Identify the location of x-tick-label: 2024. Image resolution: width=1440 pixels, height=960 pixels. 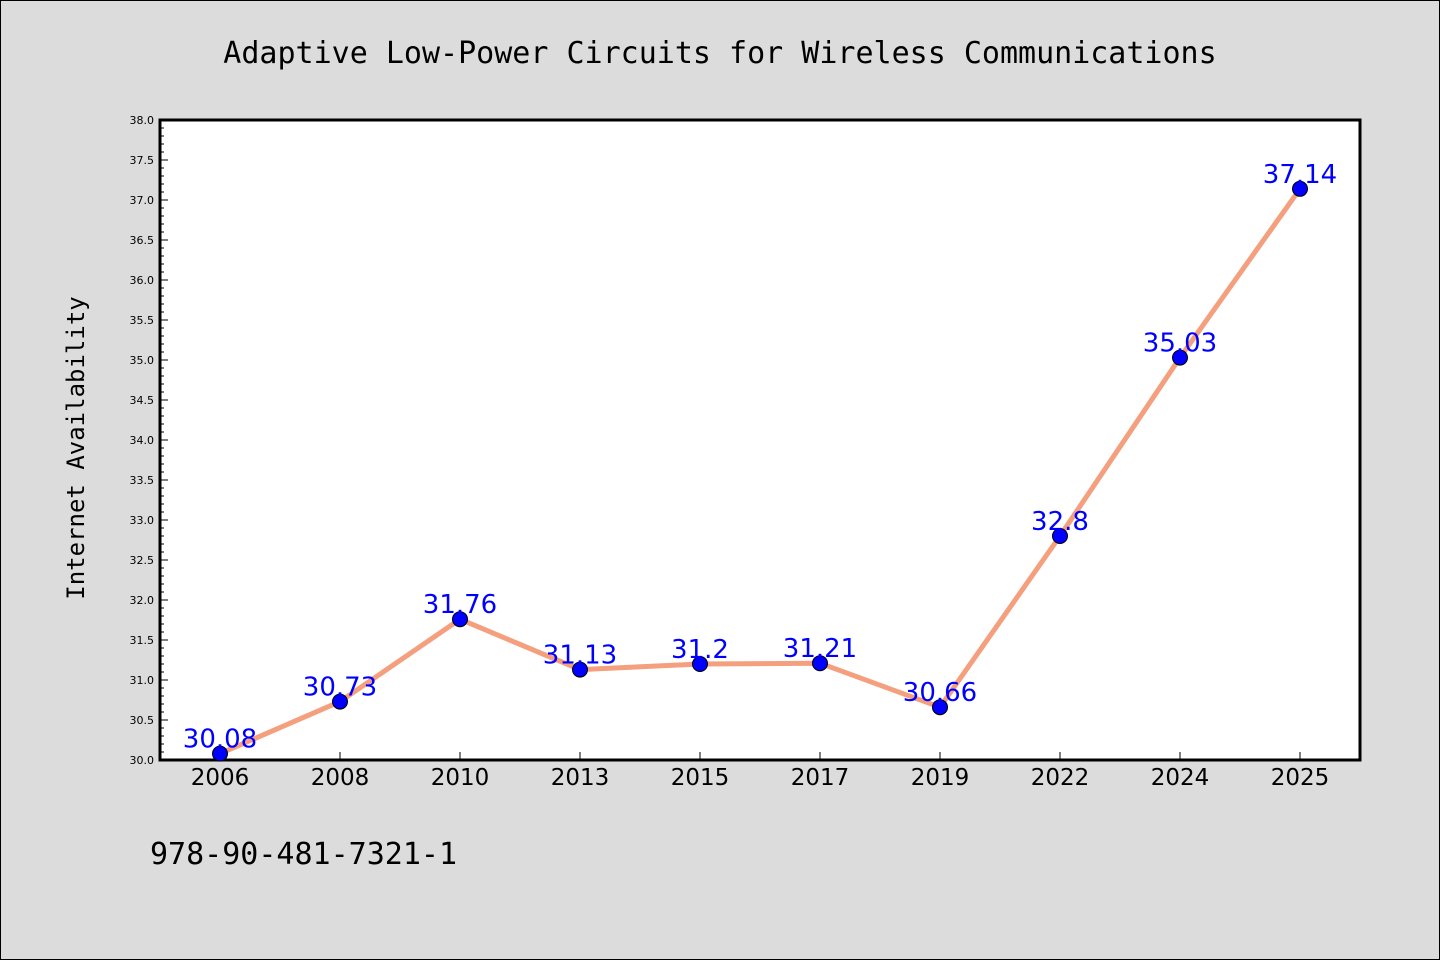
(1180, 778).